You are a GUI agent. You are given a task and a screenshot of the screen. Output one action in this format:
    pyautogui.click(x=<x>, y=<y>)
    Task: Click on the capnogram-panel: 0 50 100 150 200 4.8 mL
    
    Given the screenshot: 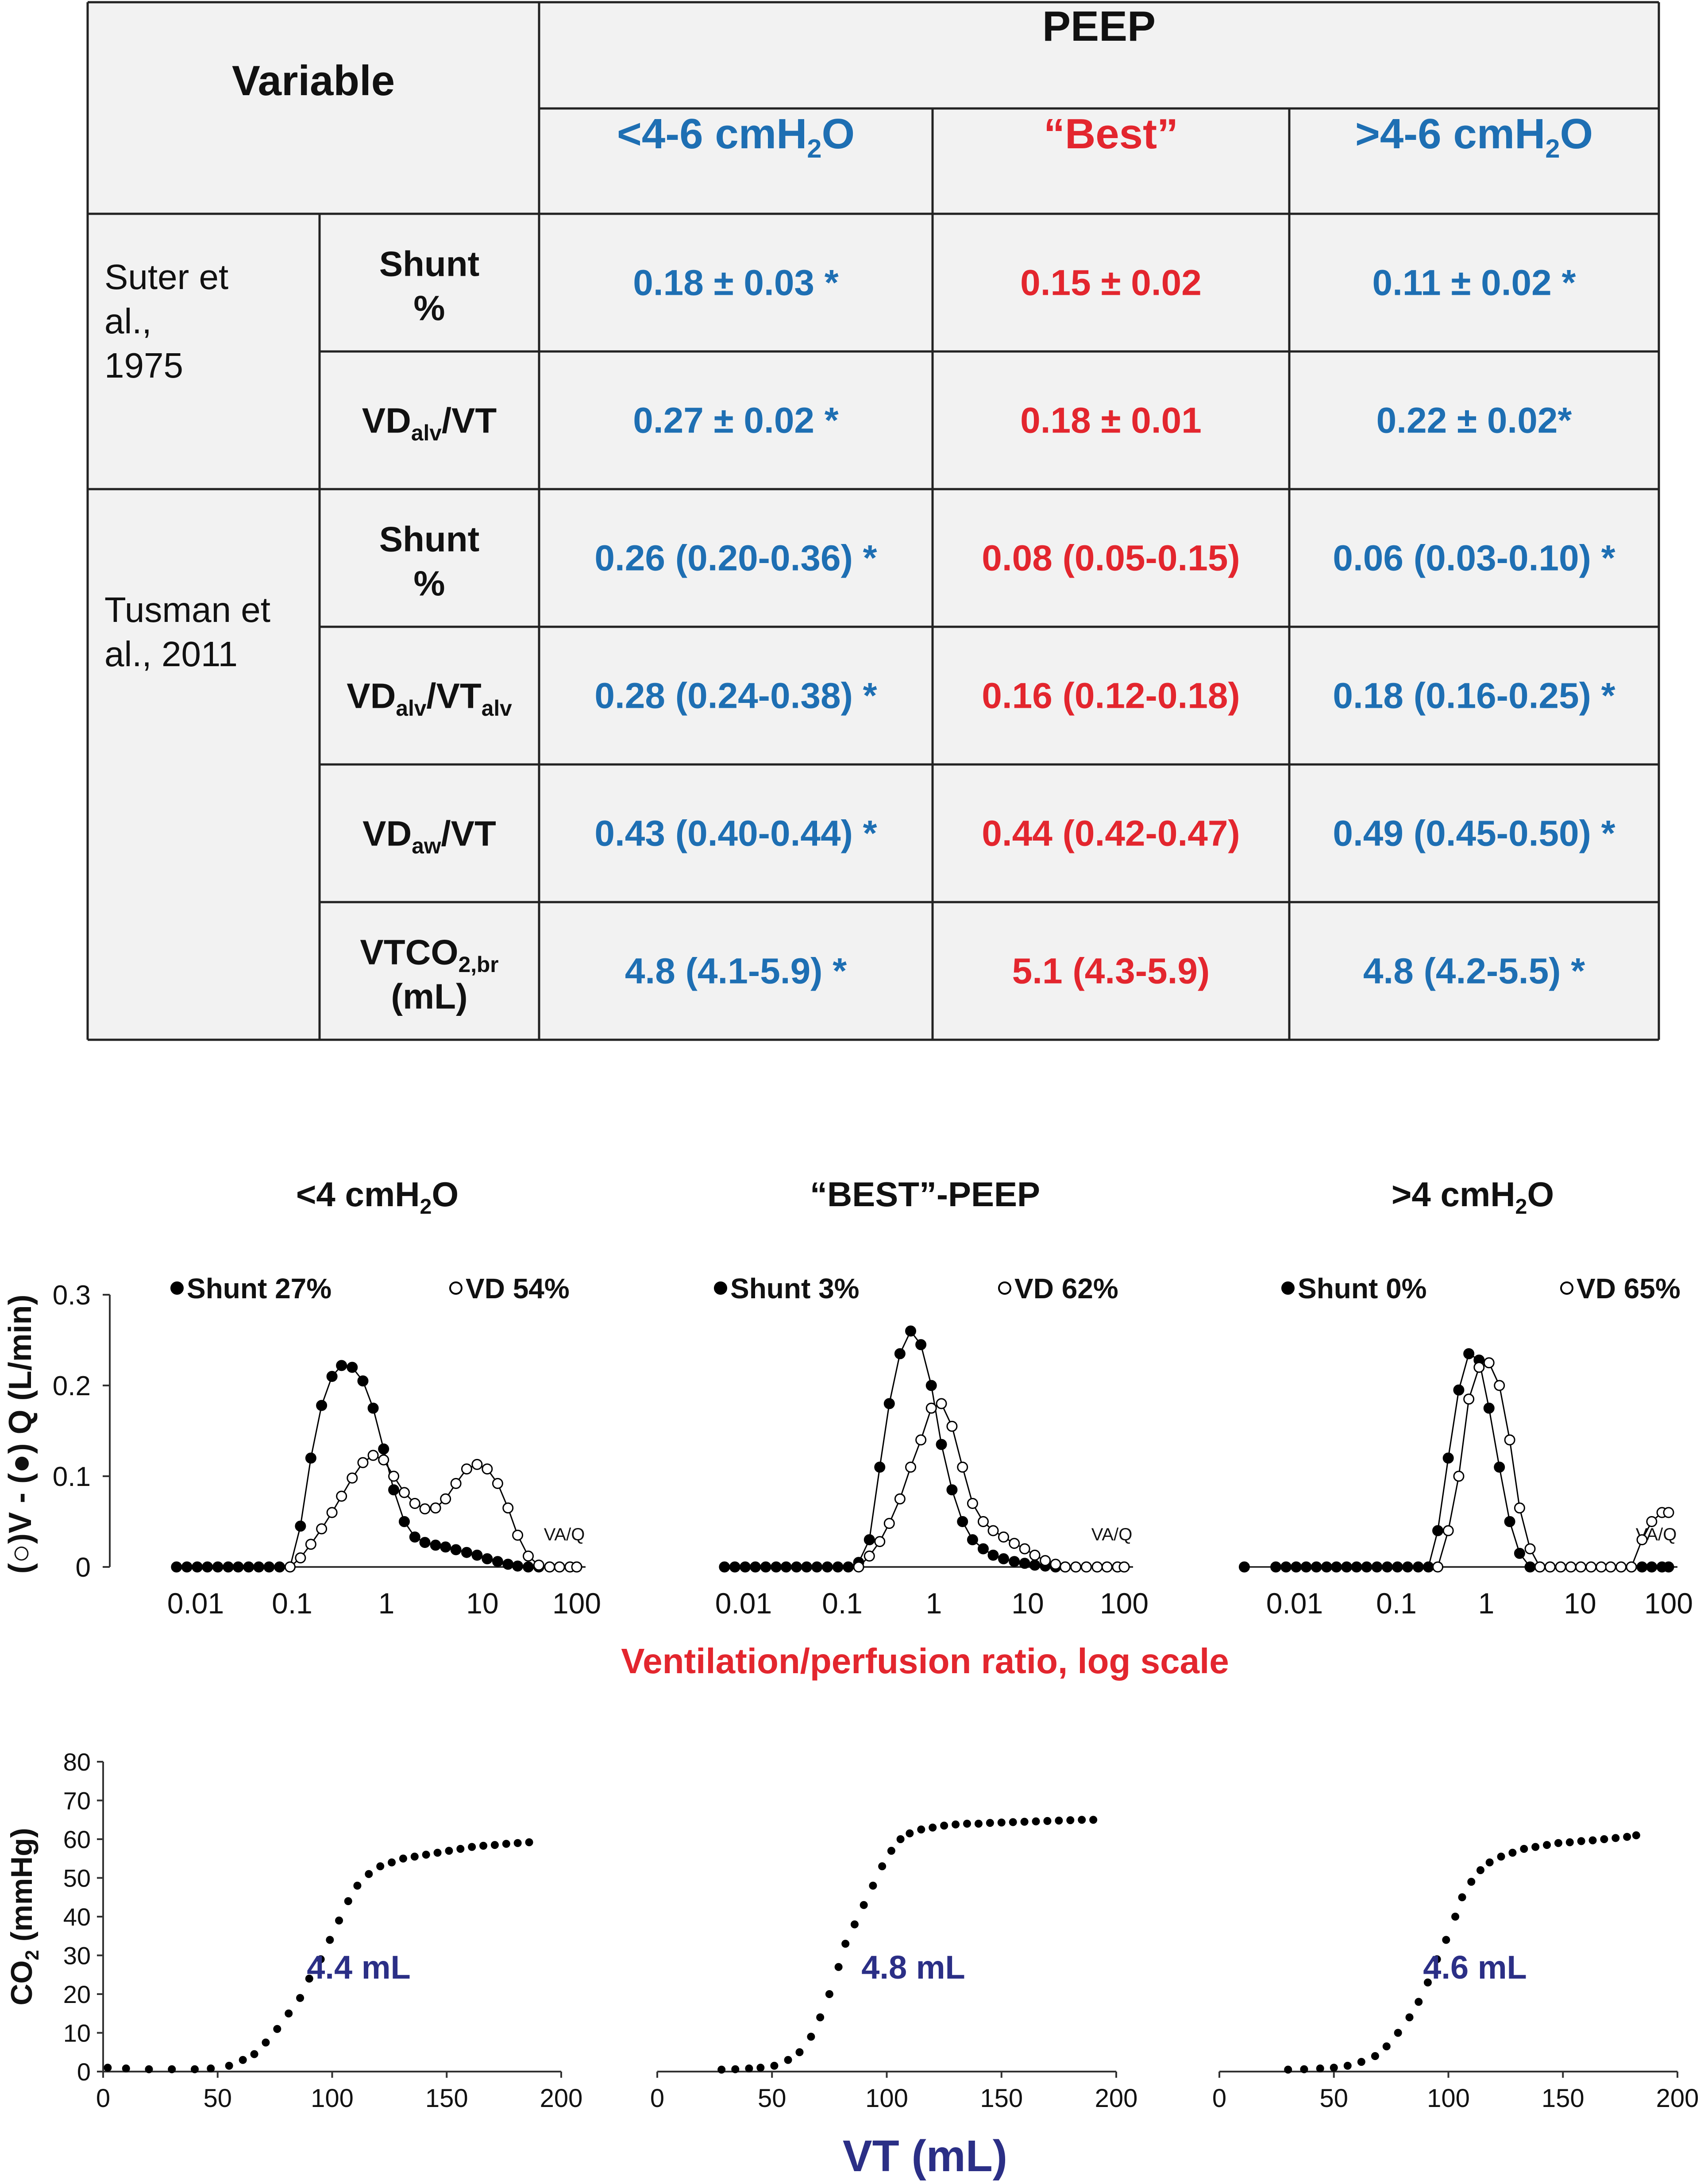 What is the action you would take?
    pyautogui.click(x=893, y=1964)
    